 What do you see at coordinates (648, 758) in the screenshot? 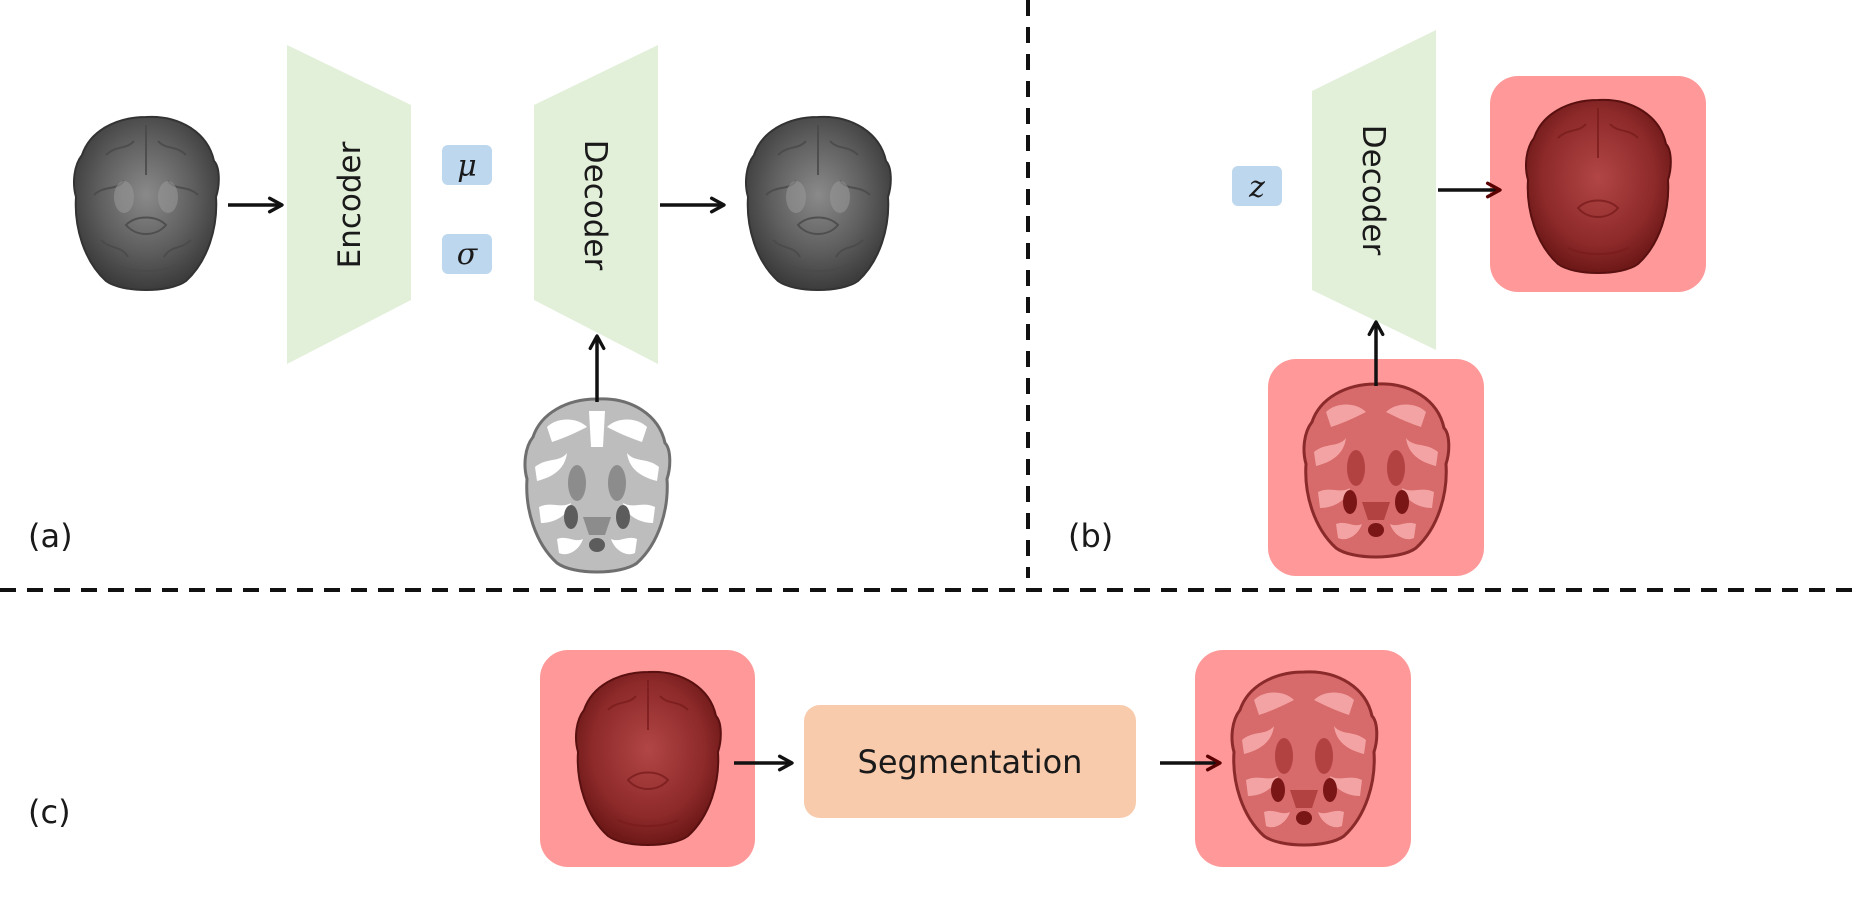
I see `input-red-brain-image` at bounding box center [648, 758].